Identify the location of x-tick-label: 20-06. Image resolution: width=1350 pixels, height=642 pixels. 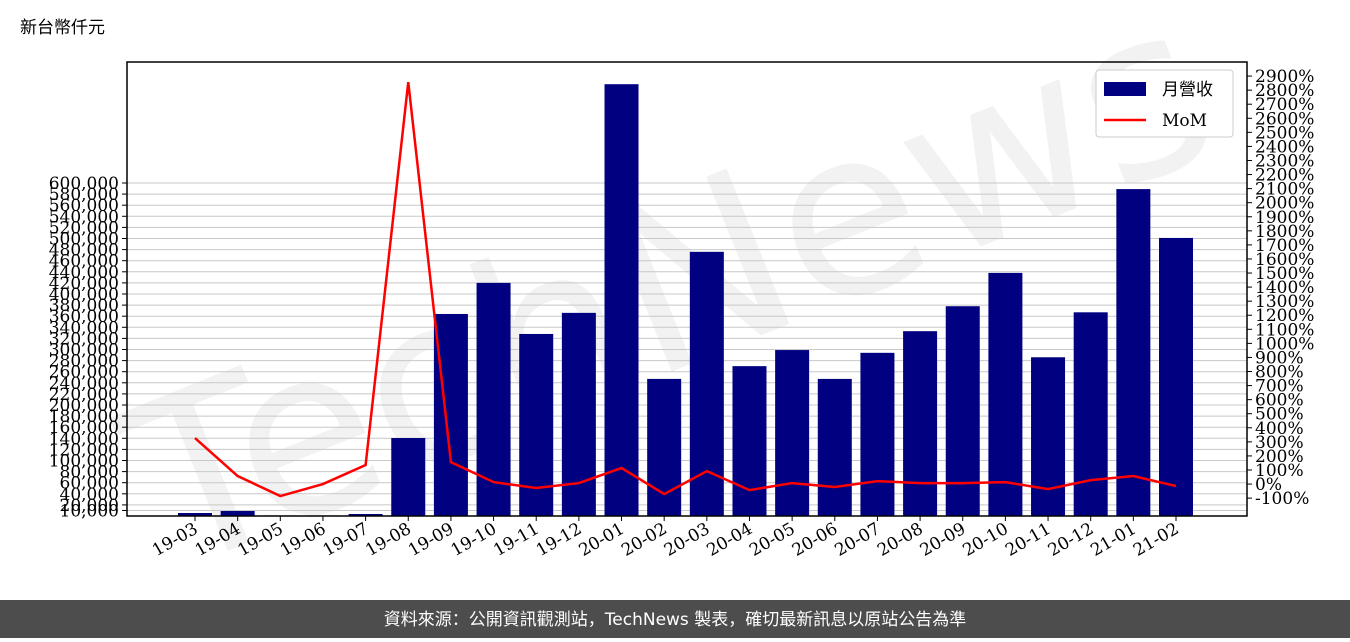
(815, 540).